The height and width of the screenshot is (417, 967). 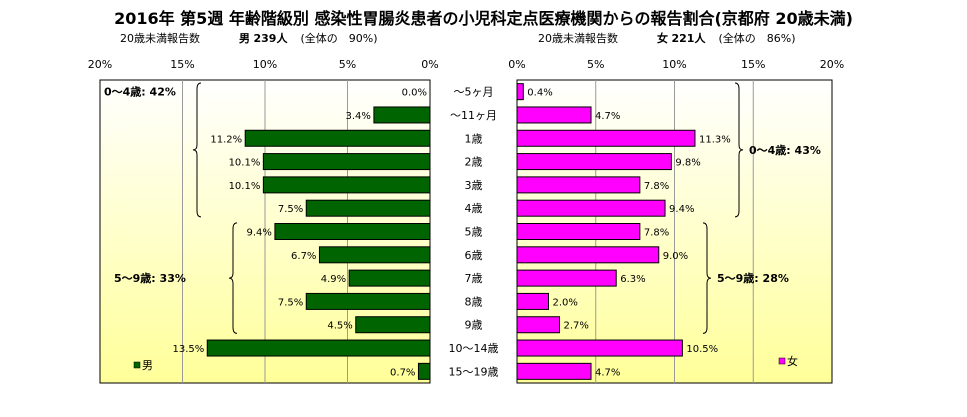 What do you see at coordinates (182, 64) in the screenshot?
I see `male-x-tick-label: 15%` at bounding box center [182, 64].